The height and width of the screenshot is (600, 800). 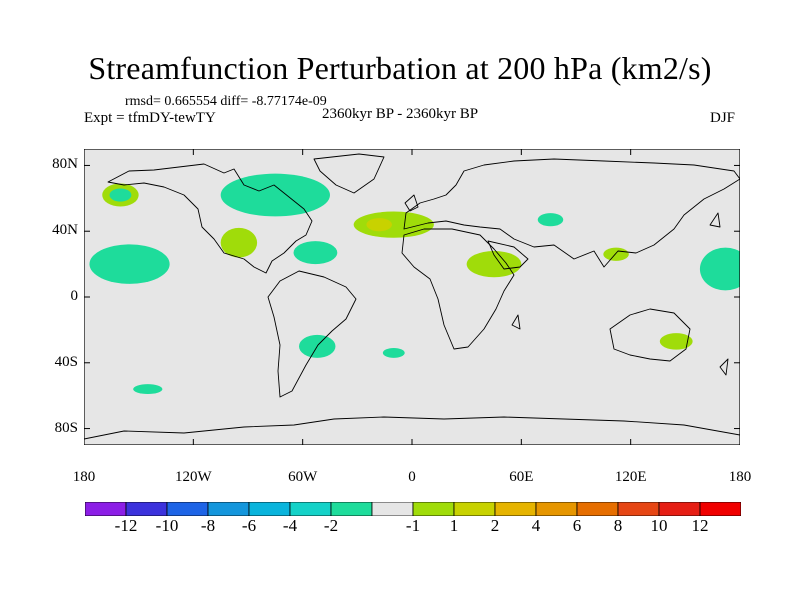 I want to click on anomaly-arabia, so click(x=494, y=264).